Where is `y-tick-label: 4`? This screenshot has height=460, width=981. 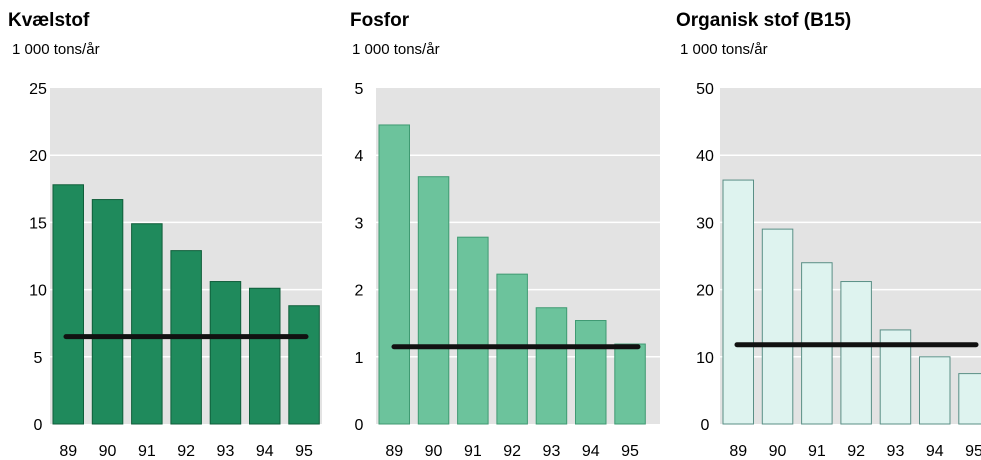
y-tick-label: 4 is located at coordinates (359, 156).